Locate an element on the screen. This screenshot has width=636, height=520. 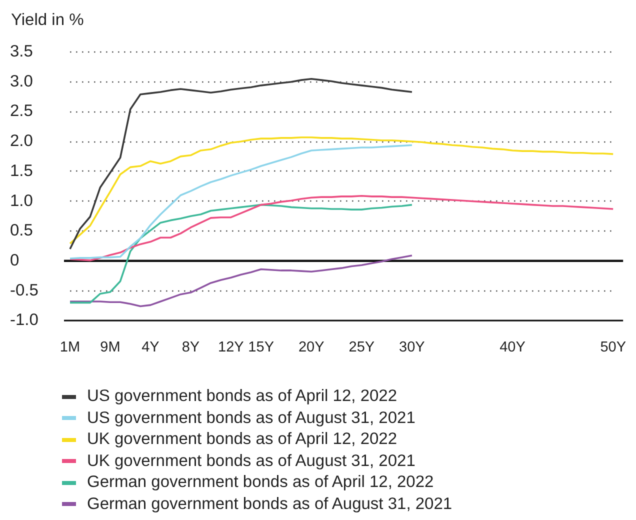
x-tick-label: 40Y is located at coordinates (513, 347).